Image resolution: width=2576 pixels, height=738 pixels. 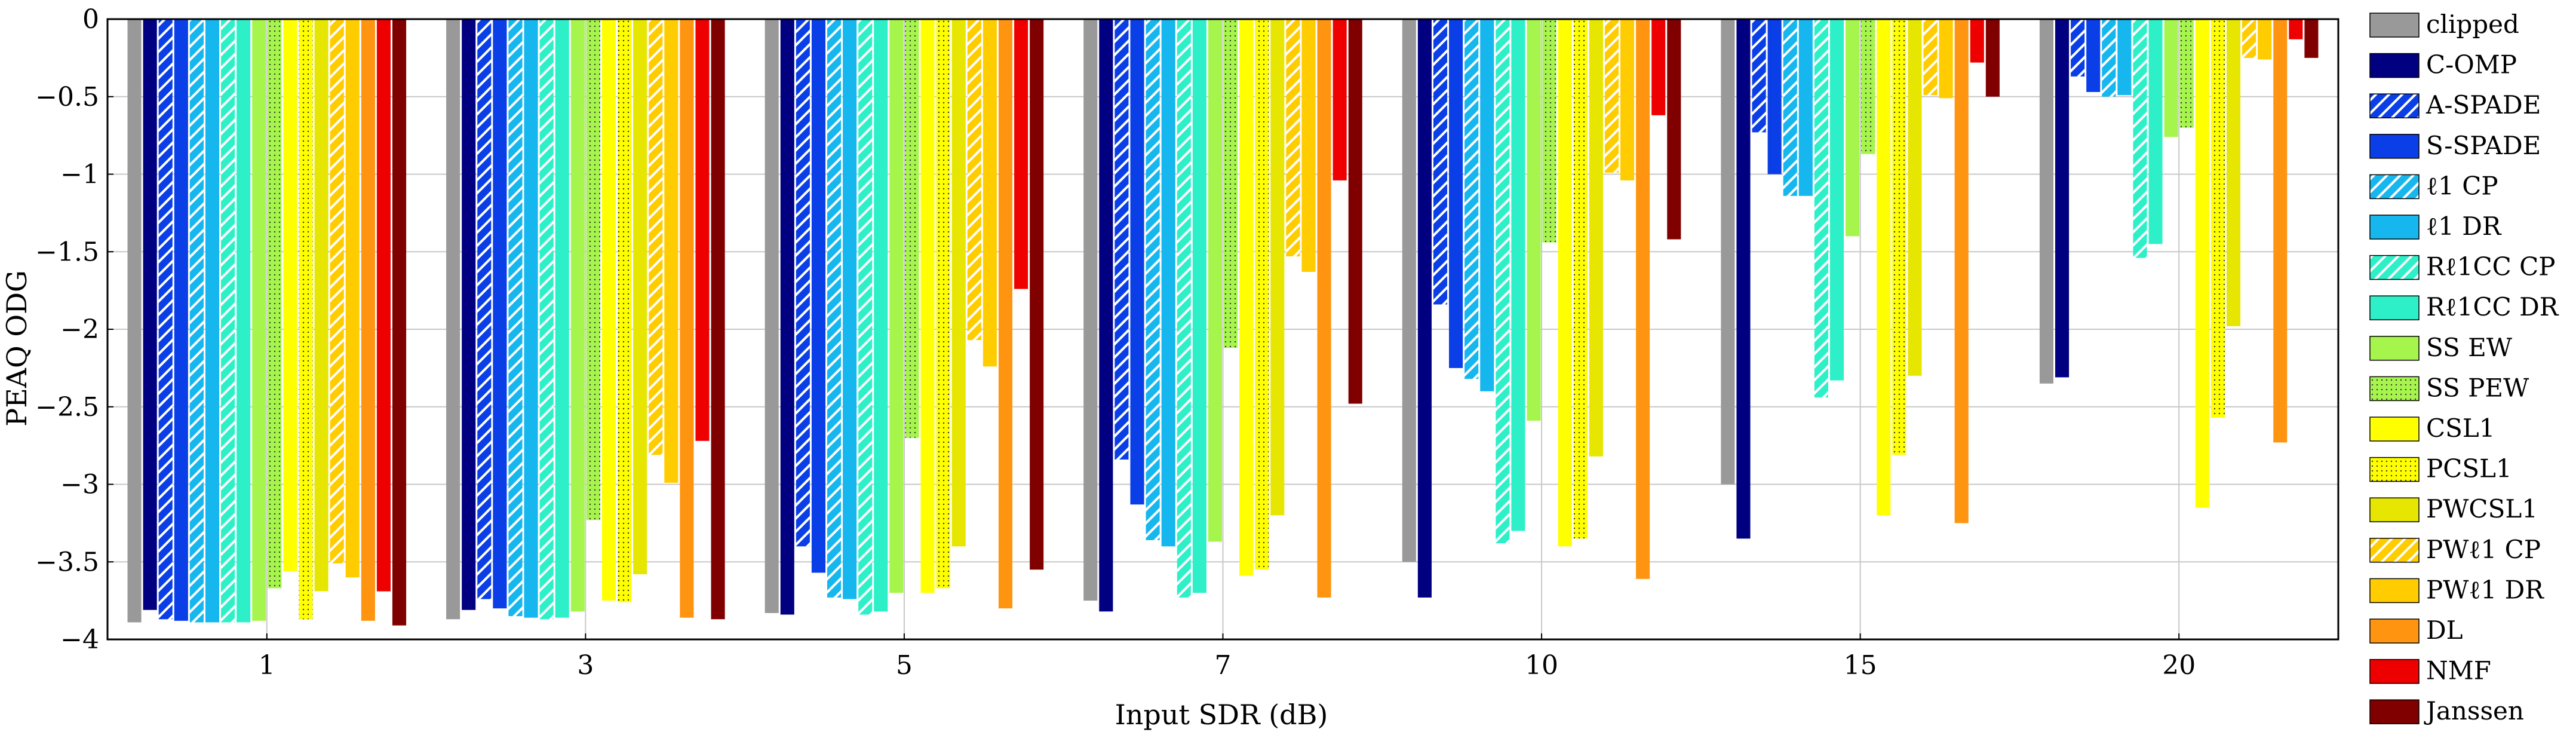 What do you see at coordinates (1541, 665) in the screenshot?
I see `x-tick-label: 10` at bounding box center [1541, 665].